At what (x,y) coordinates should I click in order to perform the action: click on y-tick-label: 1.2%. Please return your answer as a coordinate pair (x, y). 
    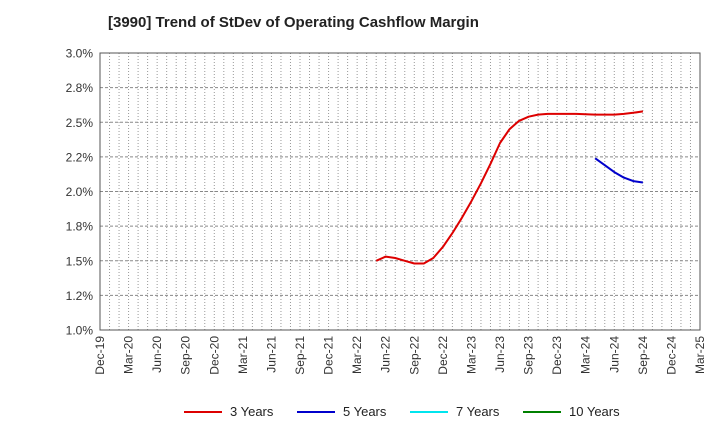
    Looking at the image, I should click on (80, 296).